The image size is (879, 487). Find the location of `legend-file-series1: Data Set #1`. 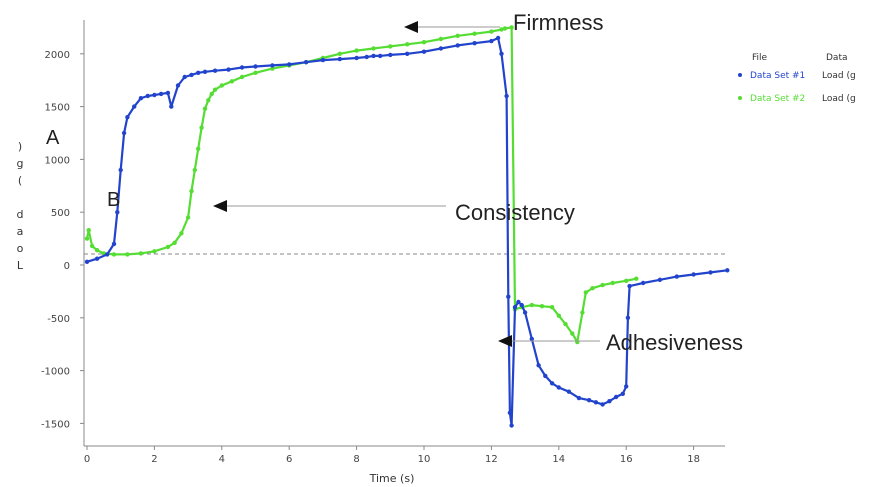

legend-file-series1: Data Set #1 is located at coordinates (777, 76).